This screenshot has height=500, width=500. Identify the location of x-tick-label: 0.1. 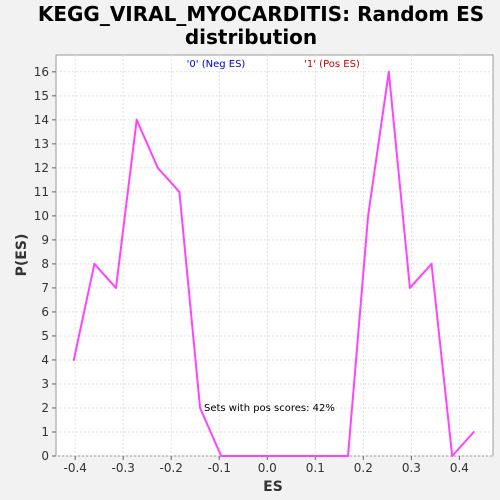
(315, 468).